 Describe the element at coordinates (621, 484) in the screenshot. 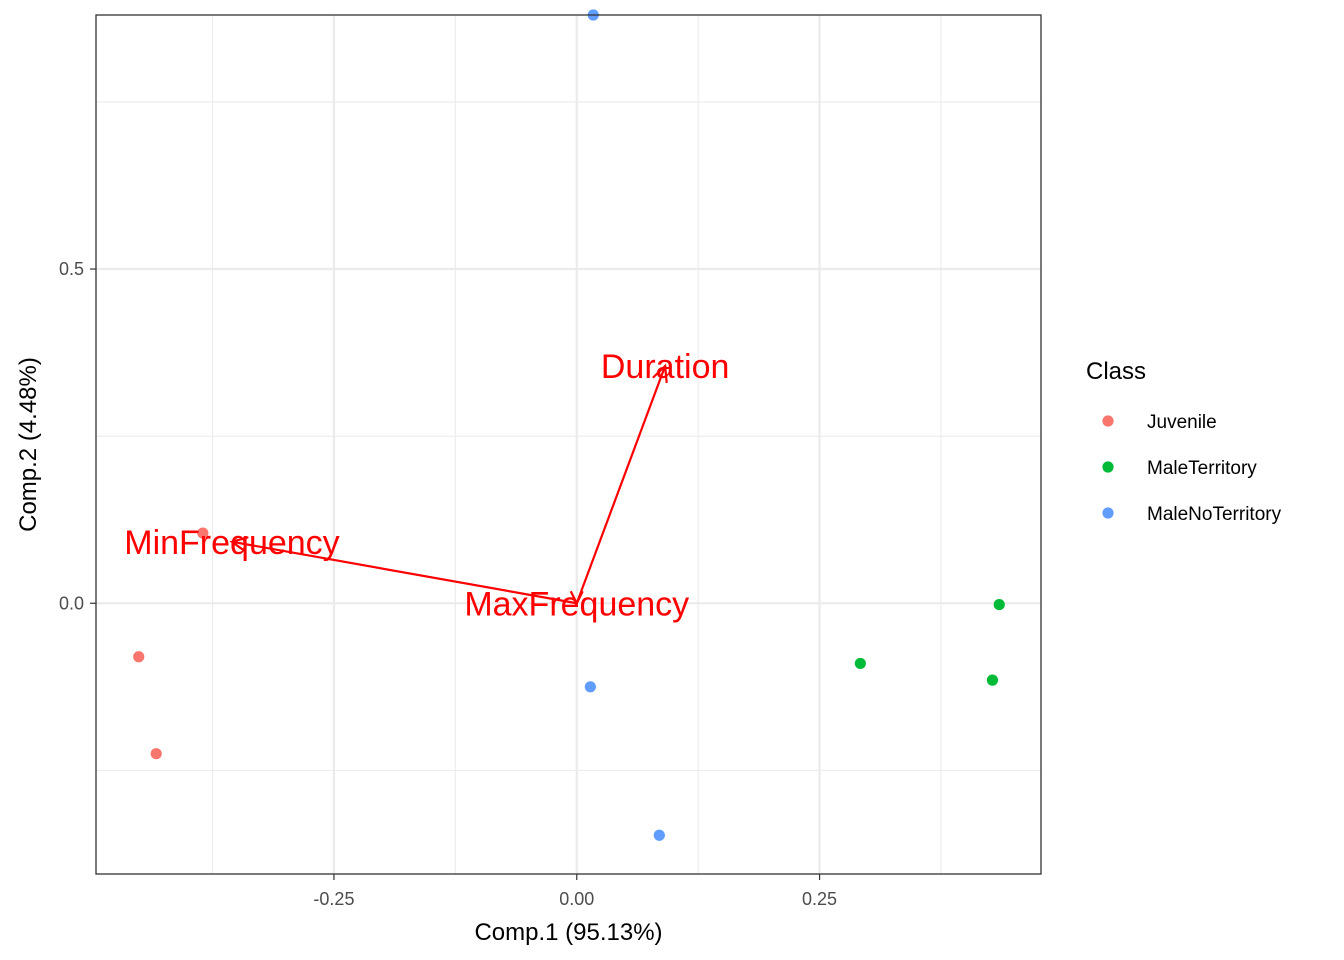

I see `loading-arrow-duration` at that location.